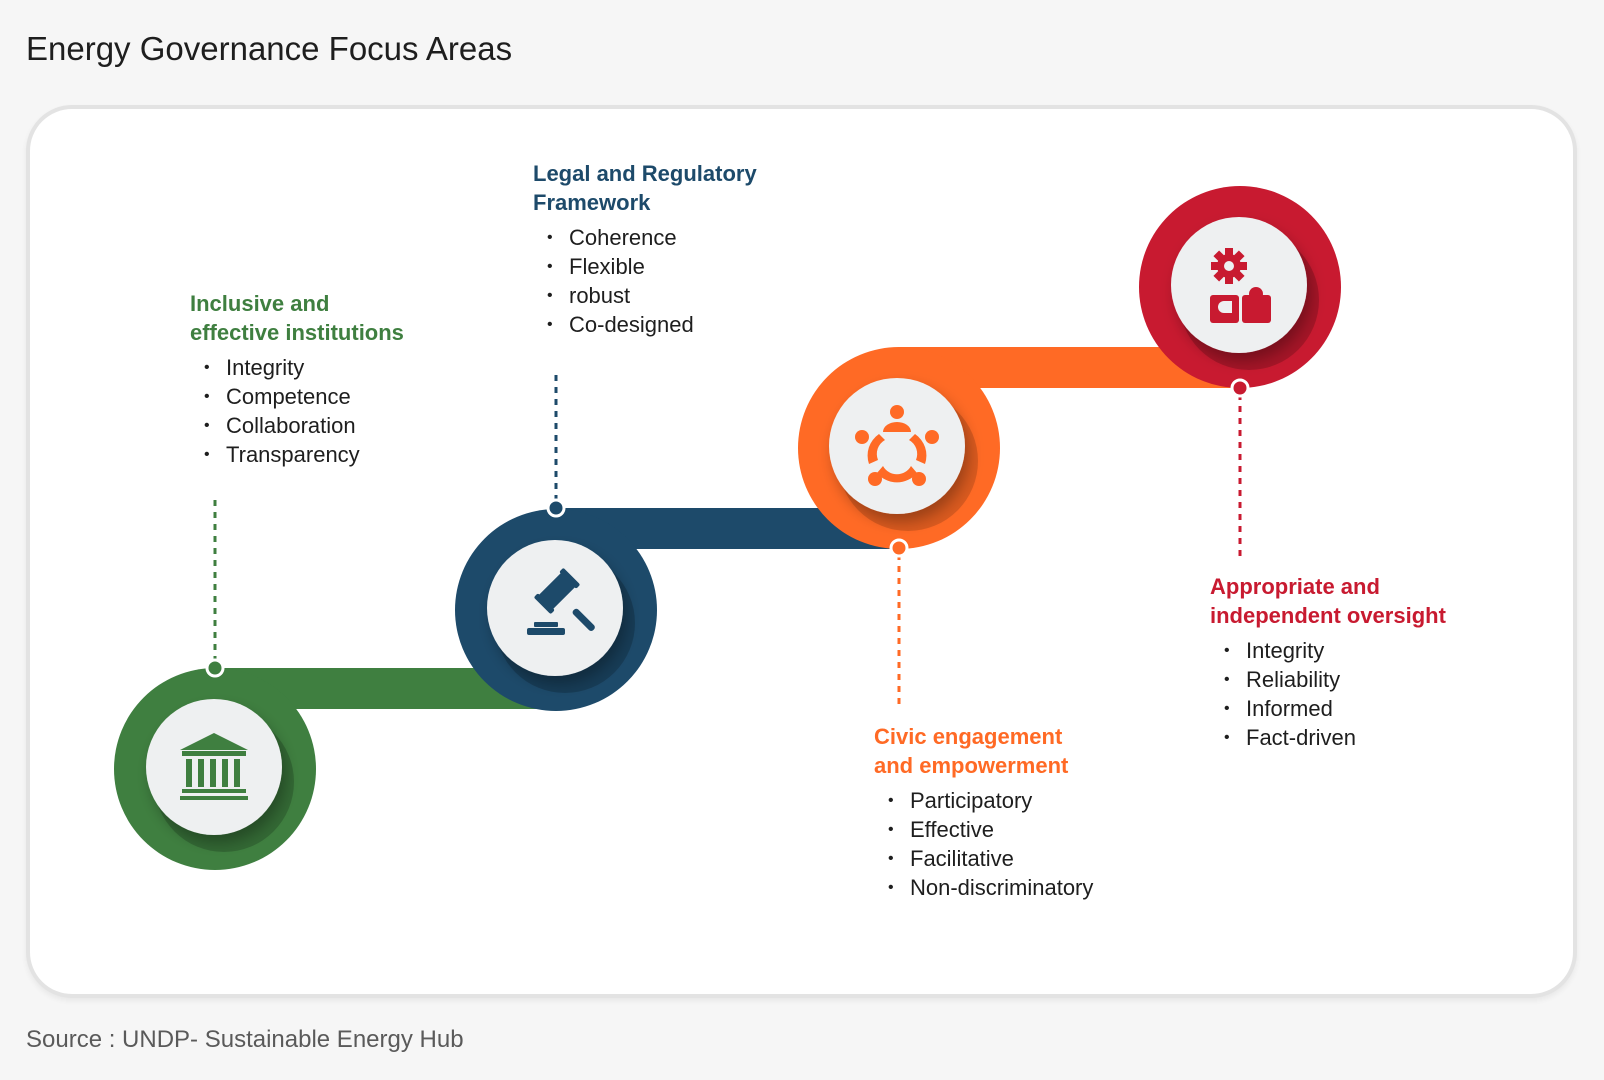 The height and width of the screenshot is (1080, 1604). What do you see at coordinates (304, 396) in the screenshot?
I see `list-item: Competence` at bounding box center [304, 396].